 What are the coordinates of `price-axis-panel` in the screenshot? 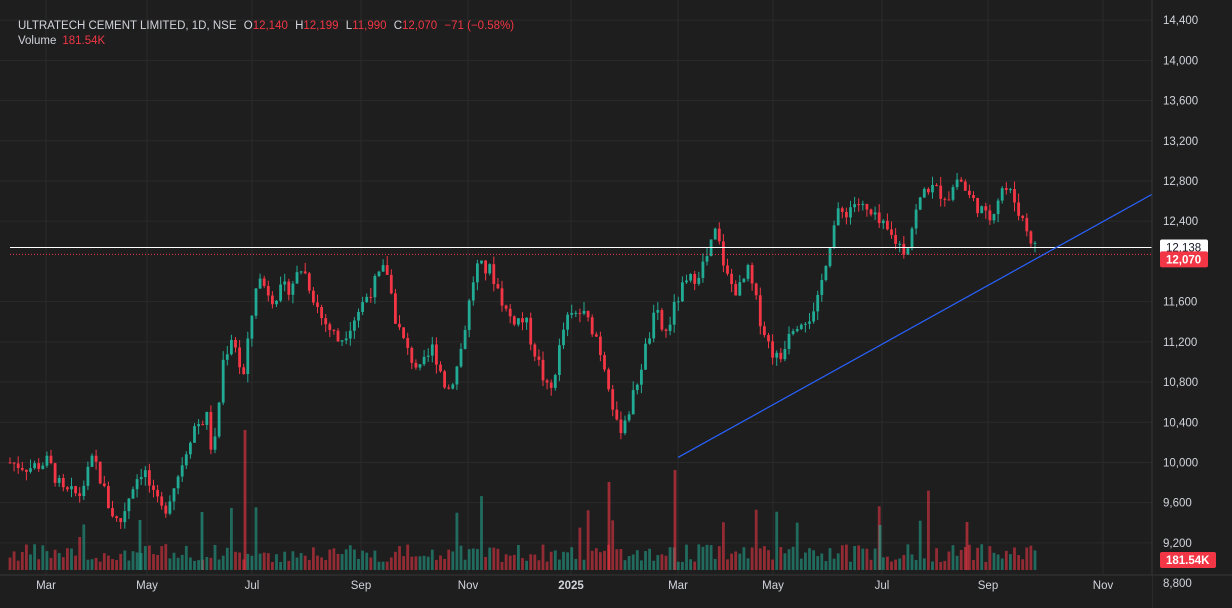 It's located at (1192, 304).